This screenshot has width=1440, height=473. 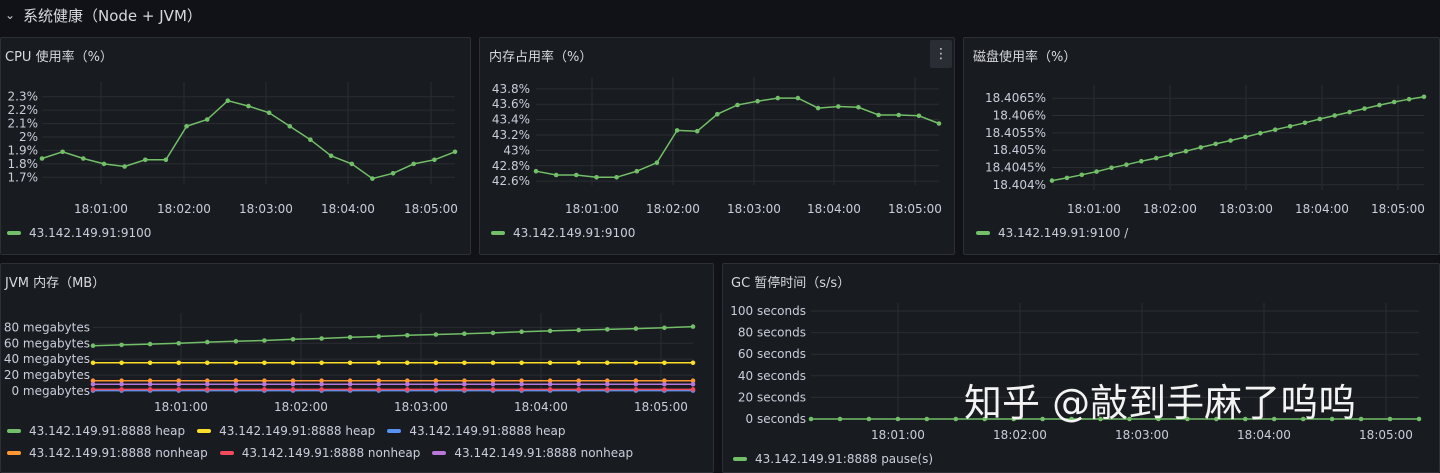 What do you see at coordinates (1063, 233) in the screenshot?
I see `legend-label: 43.142.149.91:9100 /` at bounding box center [1063, 233].